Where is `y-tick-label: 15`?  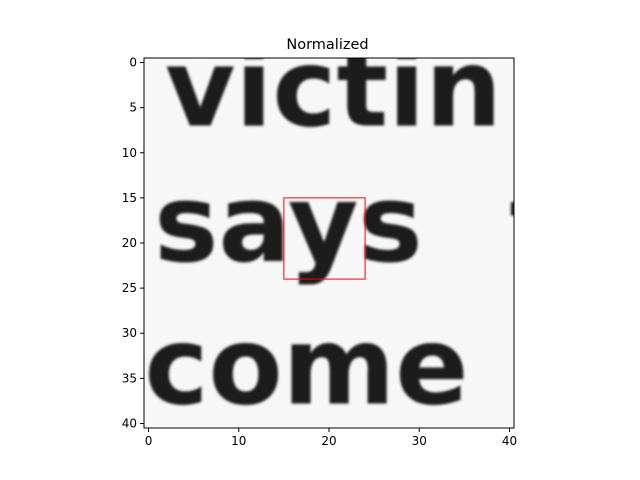 y-tick-label: 15 is located at coordinates (129, 198).